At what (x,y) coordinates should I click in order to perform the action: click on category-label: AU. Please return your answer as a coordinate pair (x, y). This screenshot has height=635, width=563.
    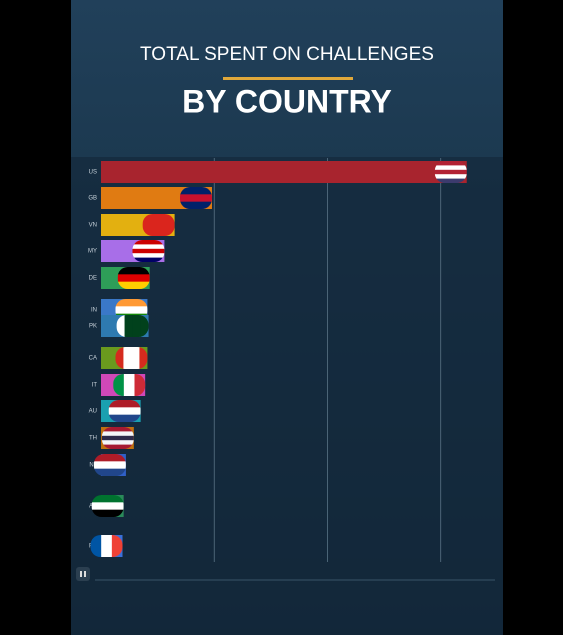
    Looking at the image, I should click on (93, 412).